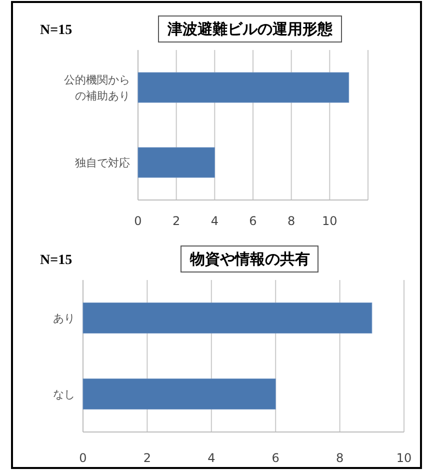 The width and height of the screenshot is (423, 470). What do you see at coordinates (64, 394) in the screenshot?
I see `y-tick-label: なし` at bounding box center [64, 394].